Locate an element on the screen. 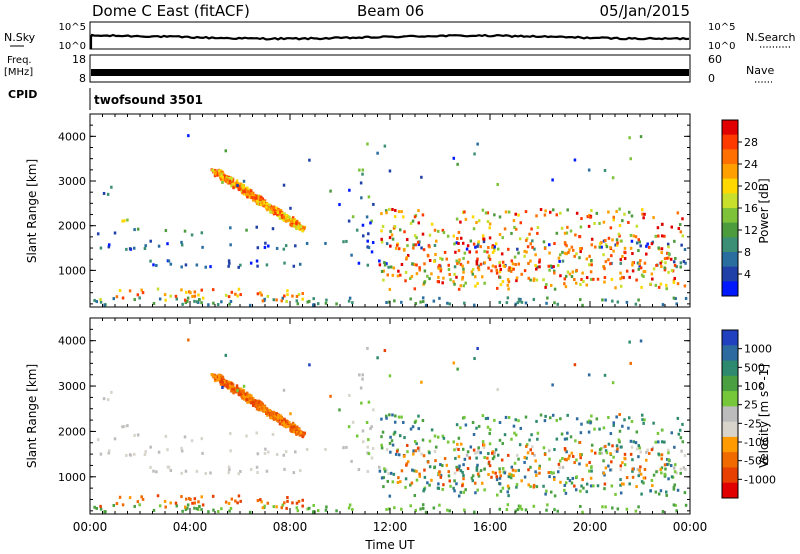 The image size is (800, 554). nave-tick-top: 60 is located at coordinates (715, 59).